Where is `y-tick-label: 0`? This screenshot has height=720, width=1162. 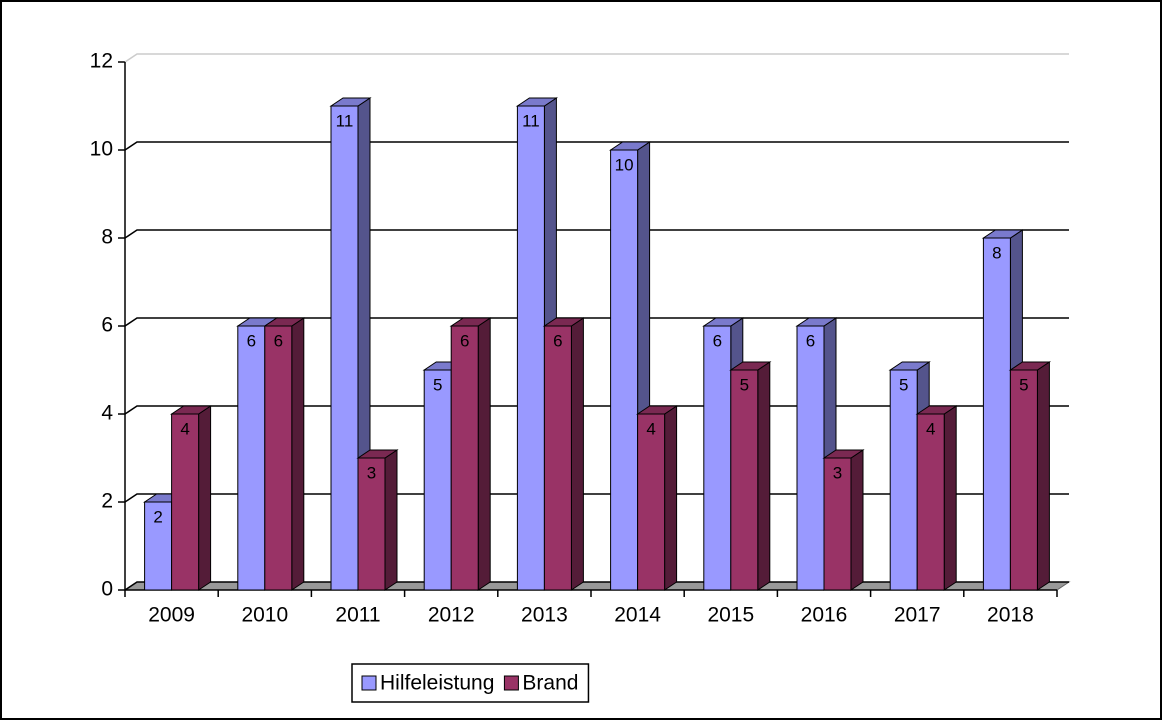 y-tick-label: 0 is located at coordinates (107, 589).